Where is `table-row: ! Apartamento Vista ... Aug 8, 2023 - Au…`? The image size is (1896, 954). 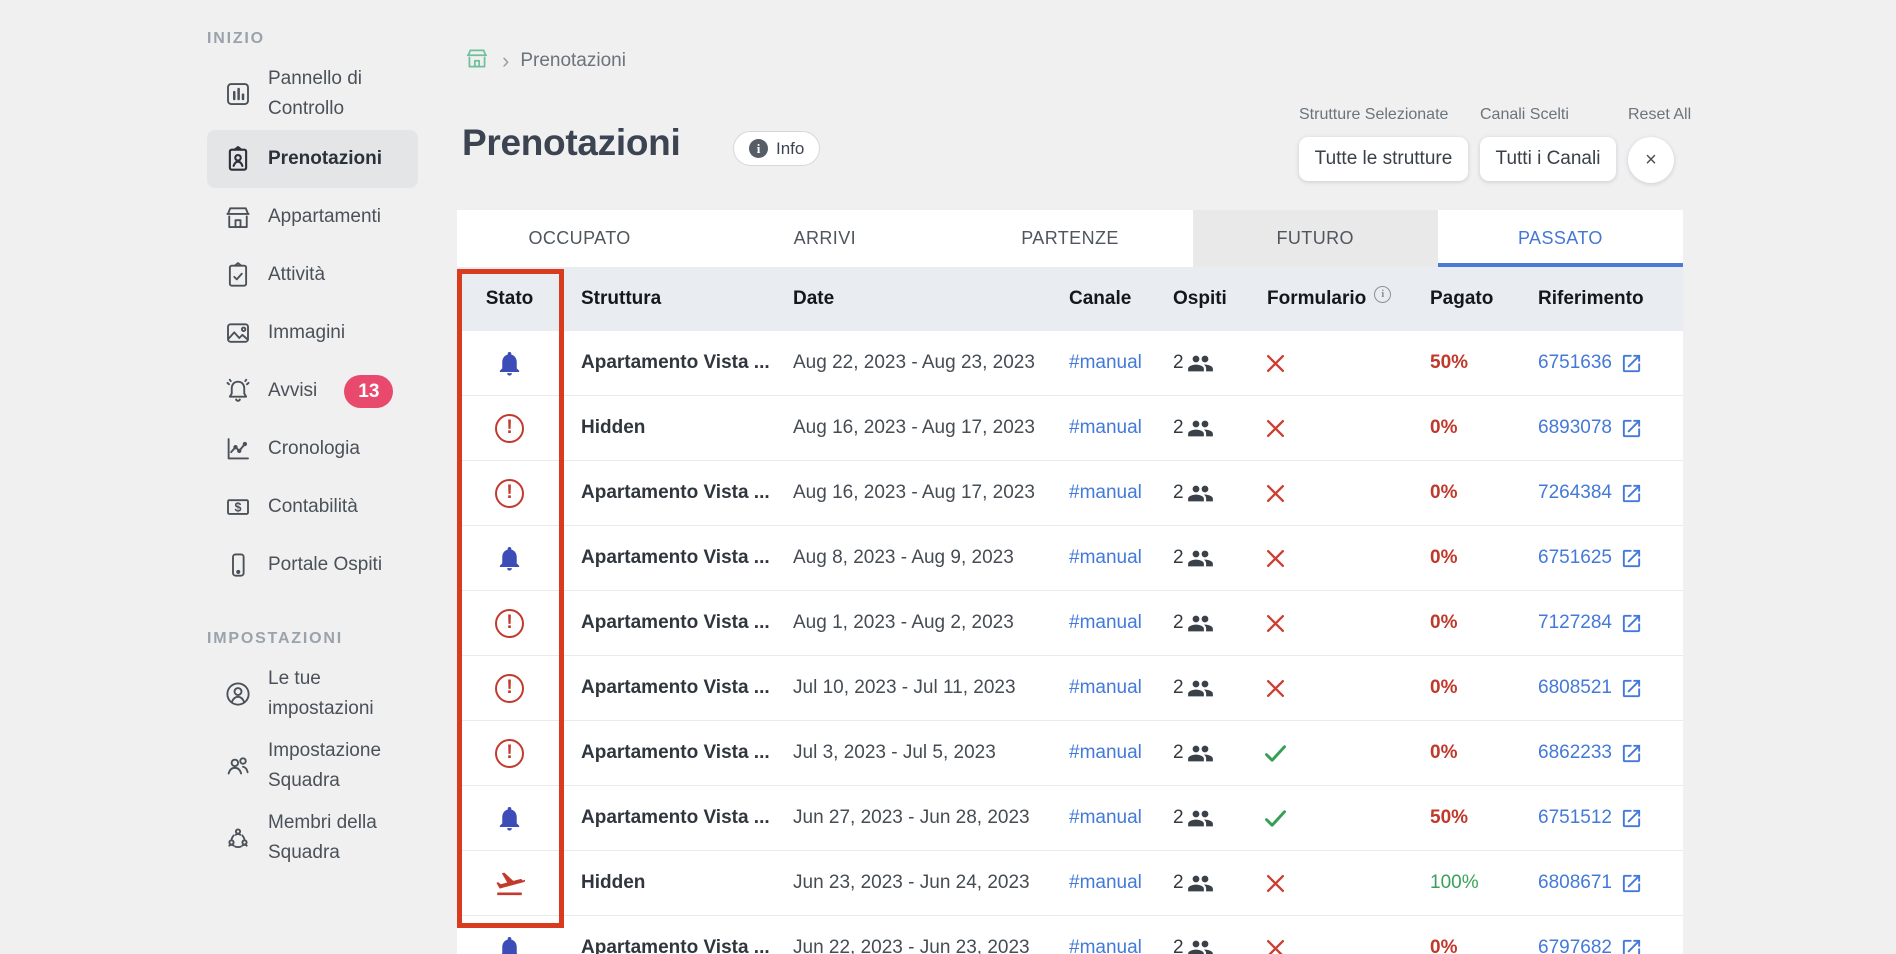 table-row: ! Apartamento Vista ... Aug 8, 2023 - Au… is located at coordinates (1070, 558).